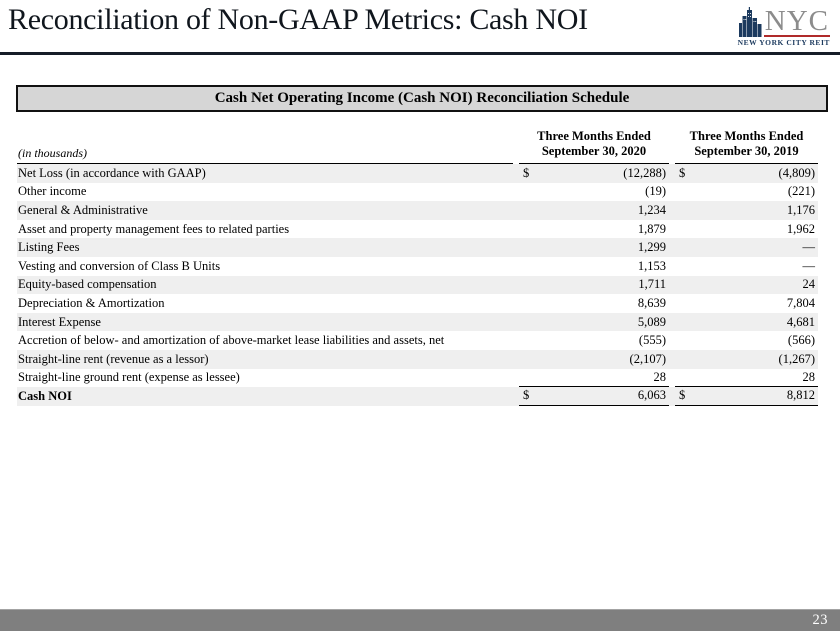 The image size is (840, 631). Describe the element at coordinates (594, 173) in the screenshot. I see `row-value: $ (12,288)` at that location.